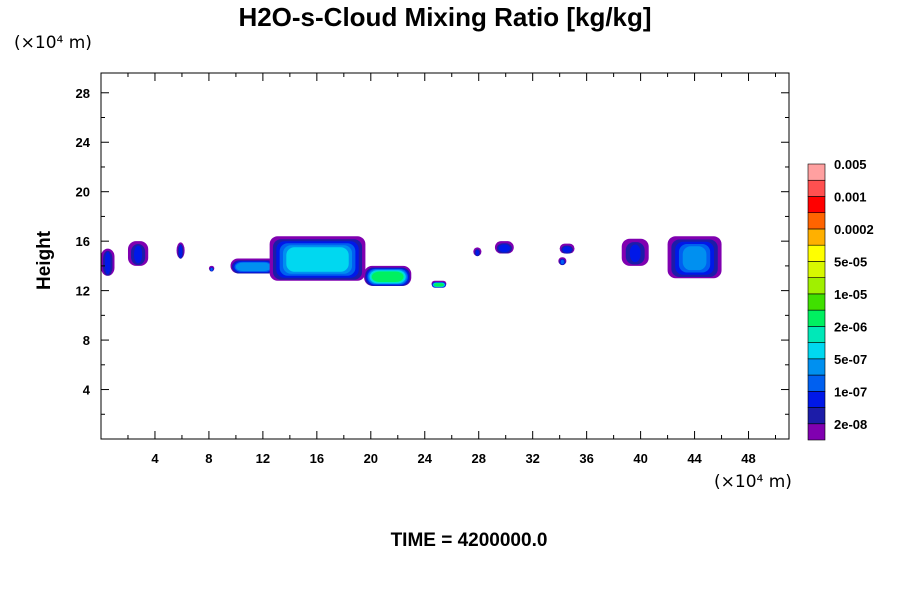  Describe the element at coordinates (411, 262) in the screenshot. I see `cloud-field` at that location.